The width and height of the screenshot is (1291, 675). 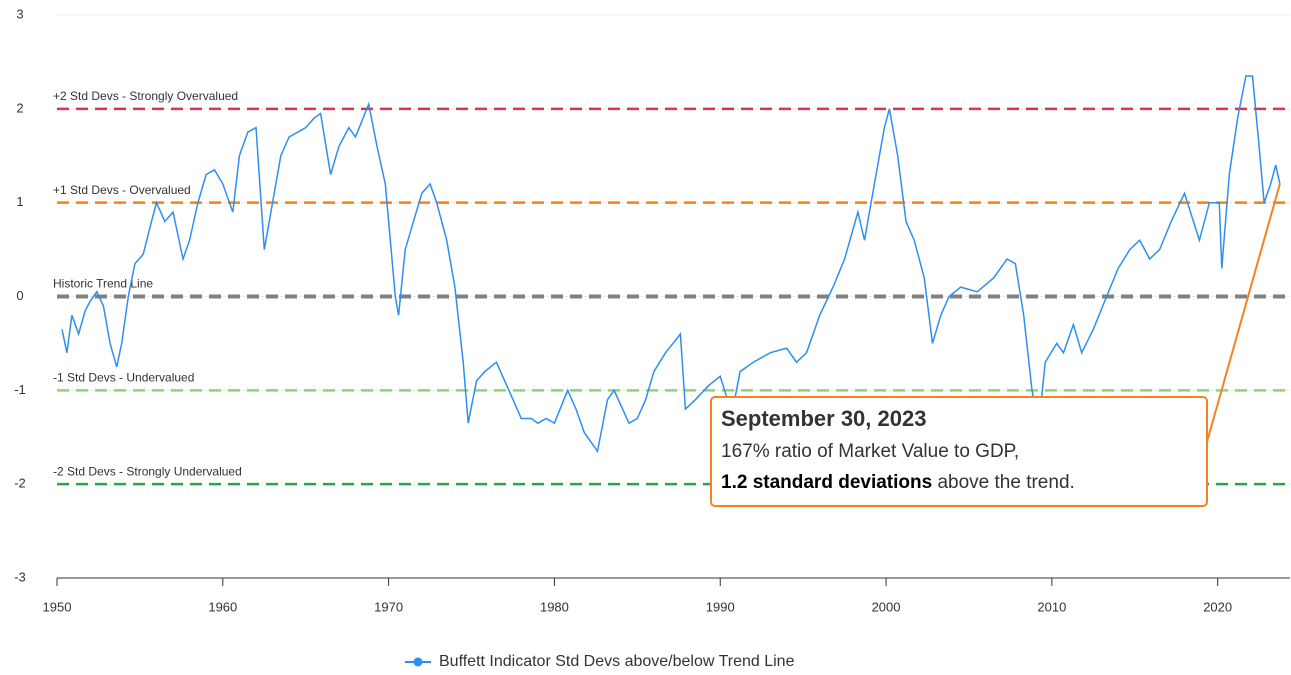 I want to click on reference-label: Historic Trend Line, so click(x=103, y=284).